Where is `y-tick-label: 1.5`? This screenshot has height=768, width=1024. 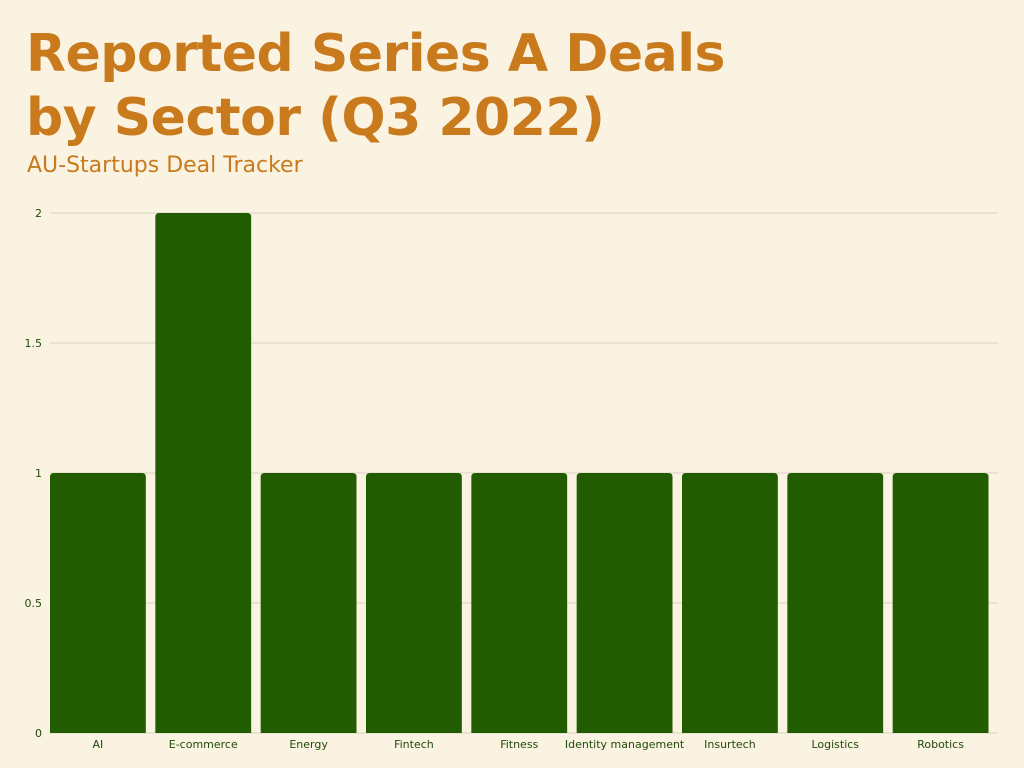
y-tick-label: 1.5 is located at coordinates (34, 343).